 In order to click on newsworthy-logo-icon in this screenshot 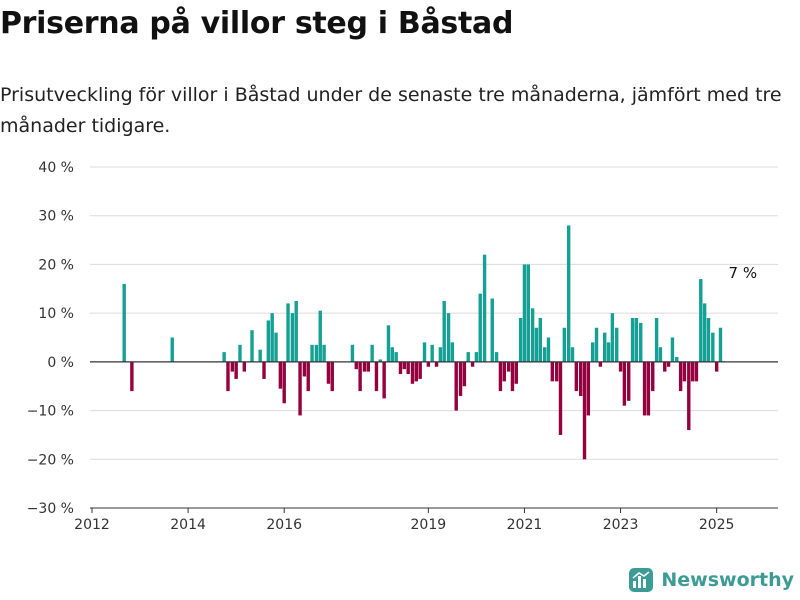, I will do `click(641, 580)`.